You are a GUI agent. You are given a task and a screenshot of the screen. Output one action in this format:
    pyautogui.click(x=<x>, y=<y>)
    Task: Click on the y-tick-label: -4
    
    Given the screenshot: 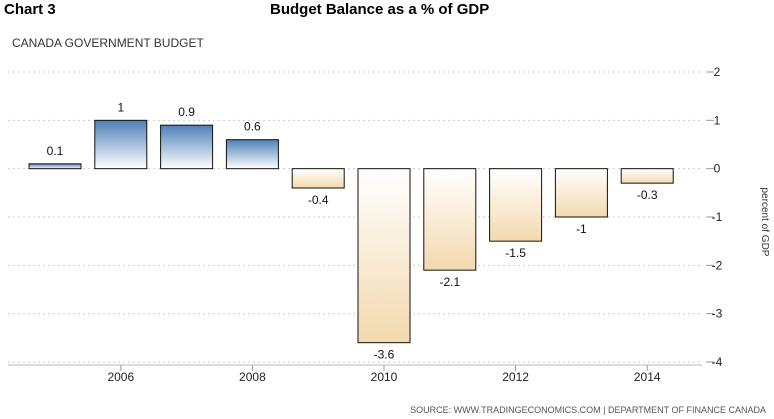 What is the action you would take?
    pyautogui.click(x=717, y=362)
    